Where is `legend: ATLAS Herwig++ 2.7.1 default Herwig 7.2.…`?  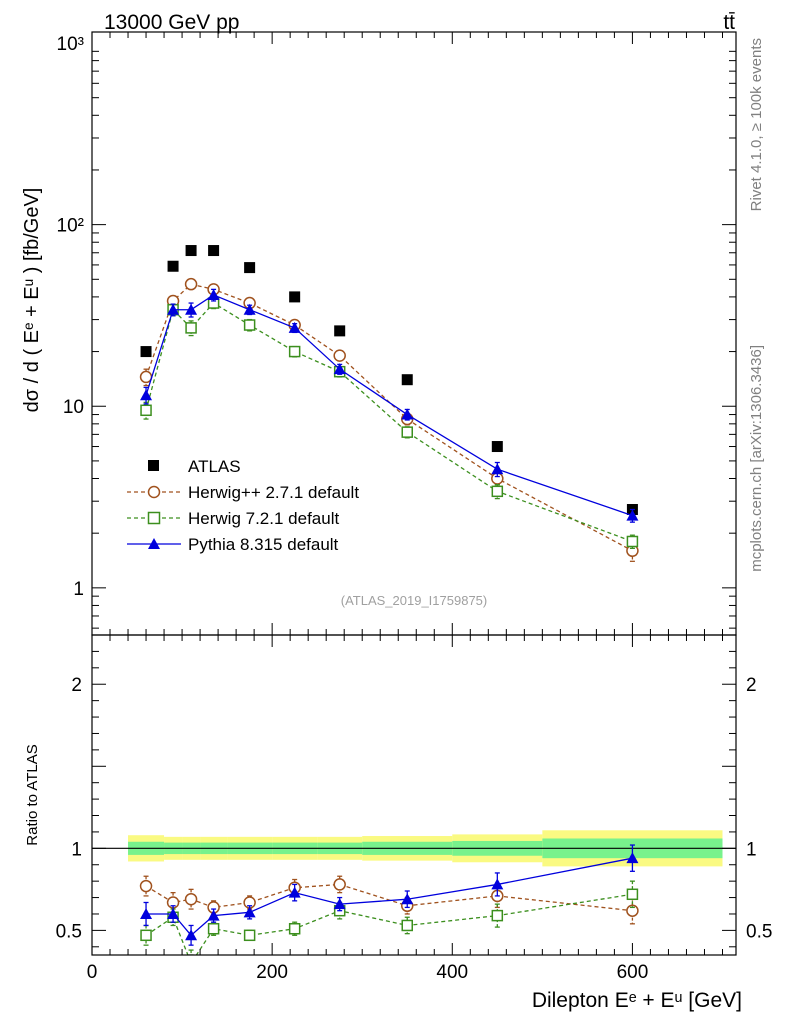 legend: ATLAS Herwig++ 2.7.1 default Herwig 7.2.… is located at coordinates (243, 505).